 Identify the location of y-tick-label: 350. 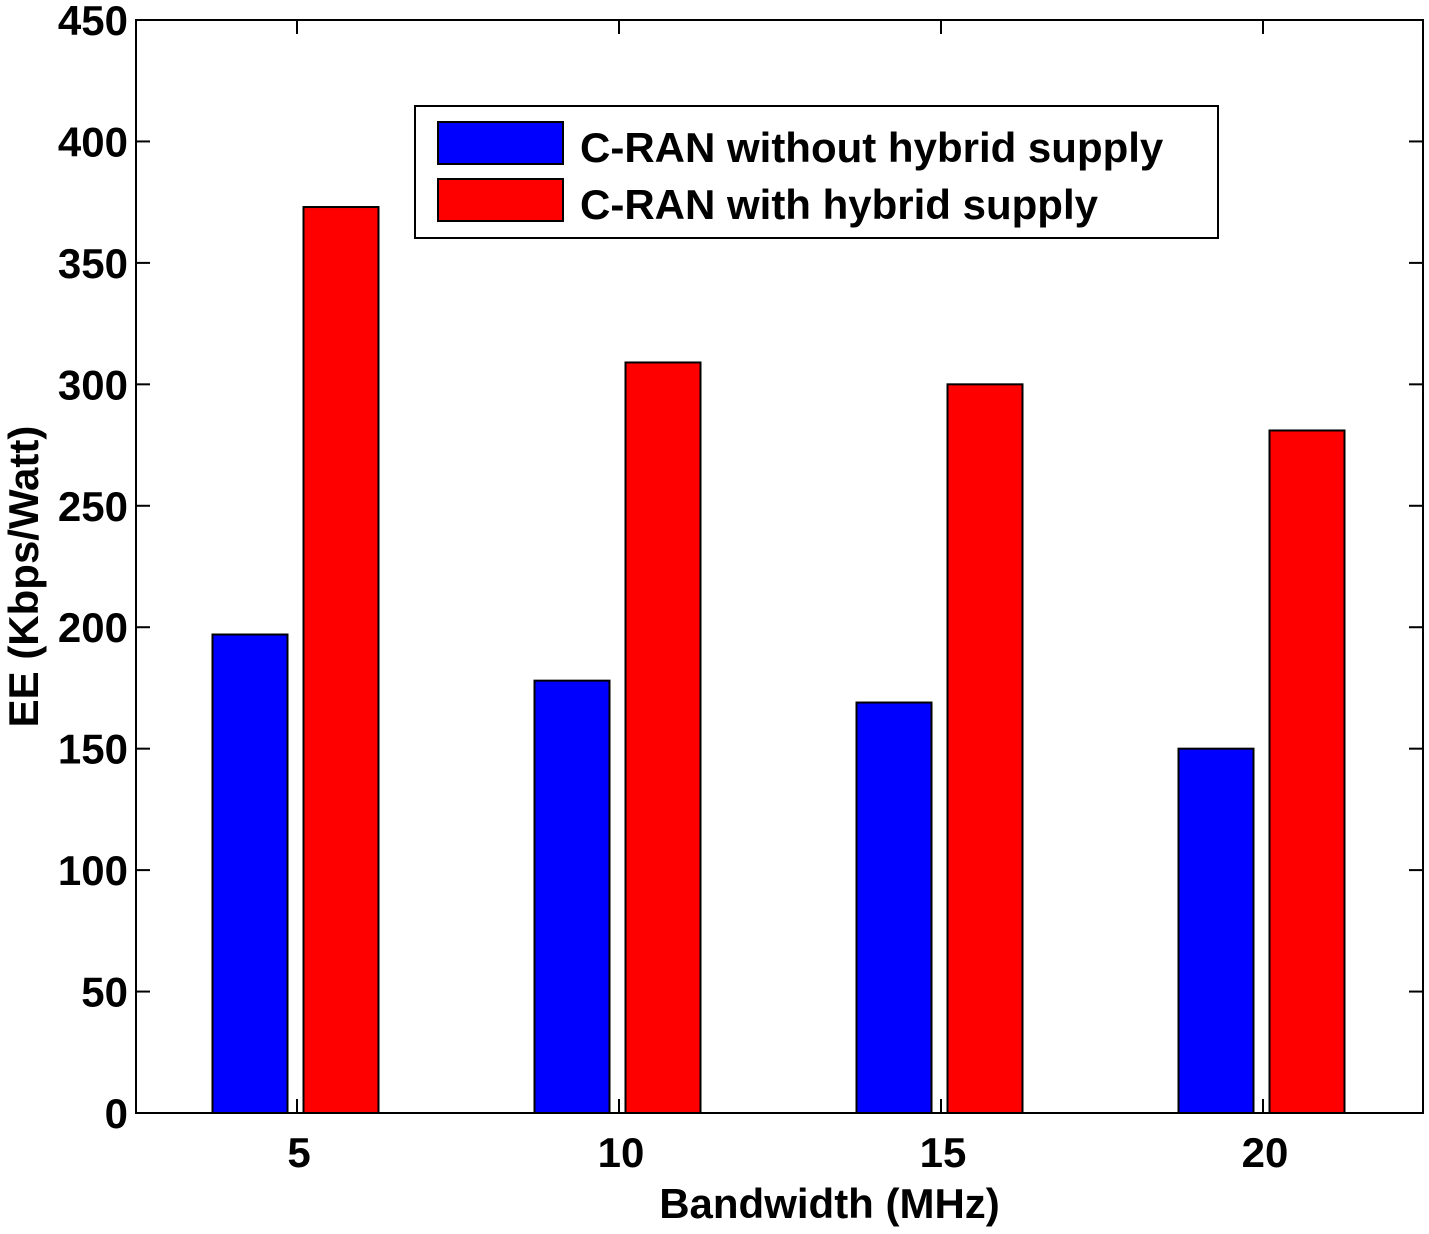
(93, 263).